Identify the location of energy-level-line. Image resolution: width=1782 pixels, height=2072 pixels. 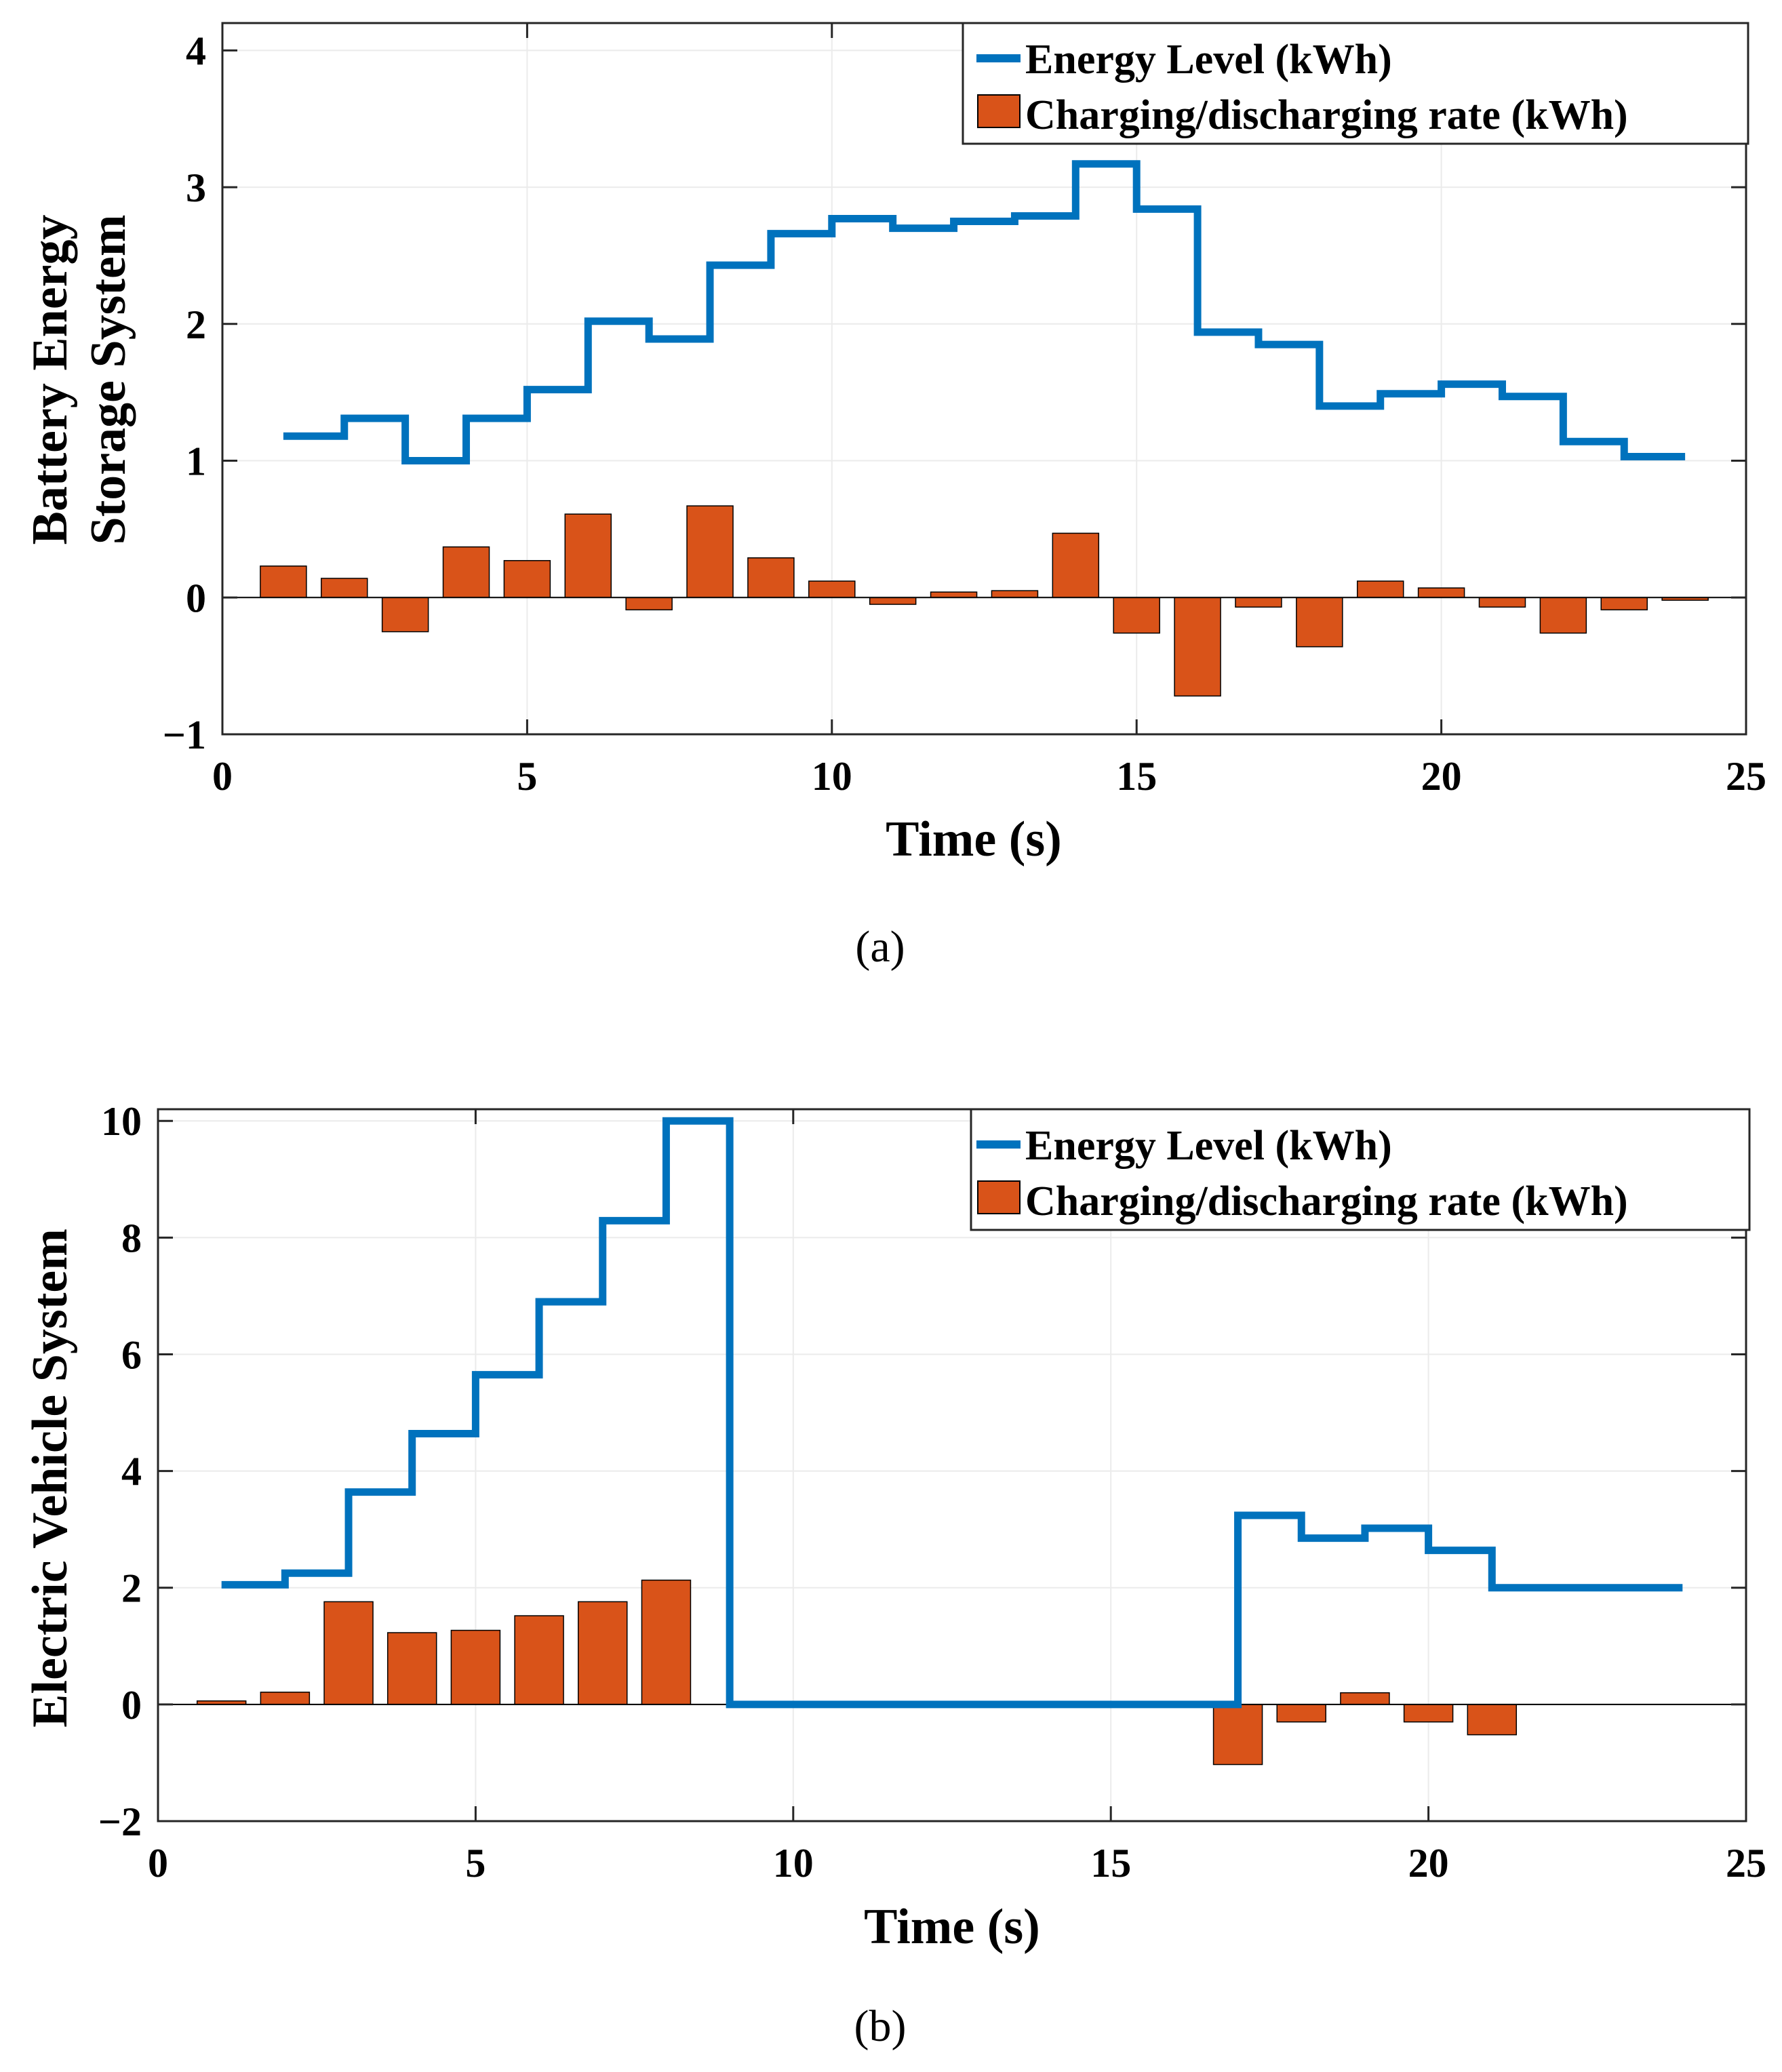
(985, 312).